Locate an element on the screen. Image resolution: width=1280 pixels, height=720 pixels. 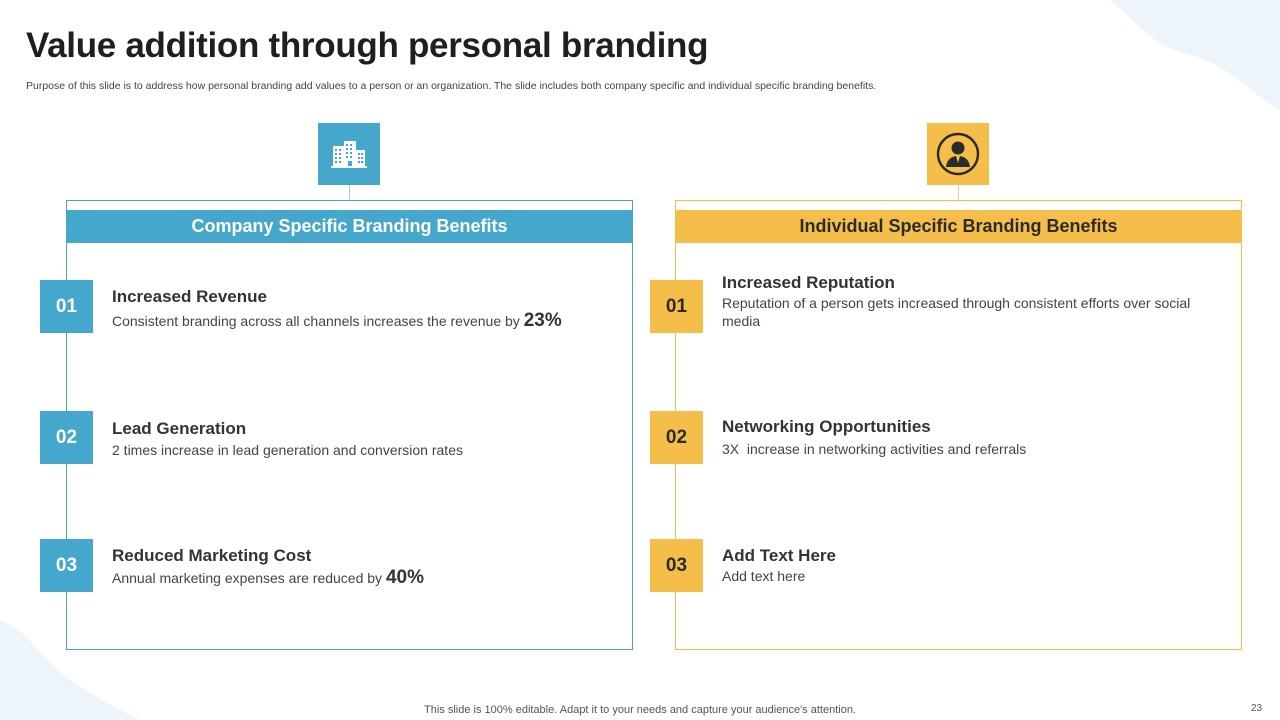
company-item-3-number: 03 is located at coordinates (66, 565).